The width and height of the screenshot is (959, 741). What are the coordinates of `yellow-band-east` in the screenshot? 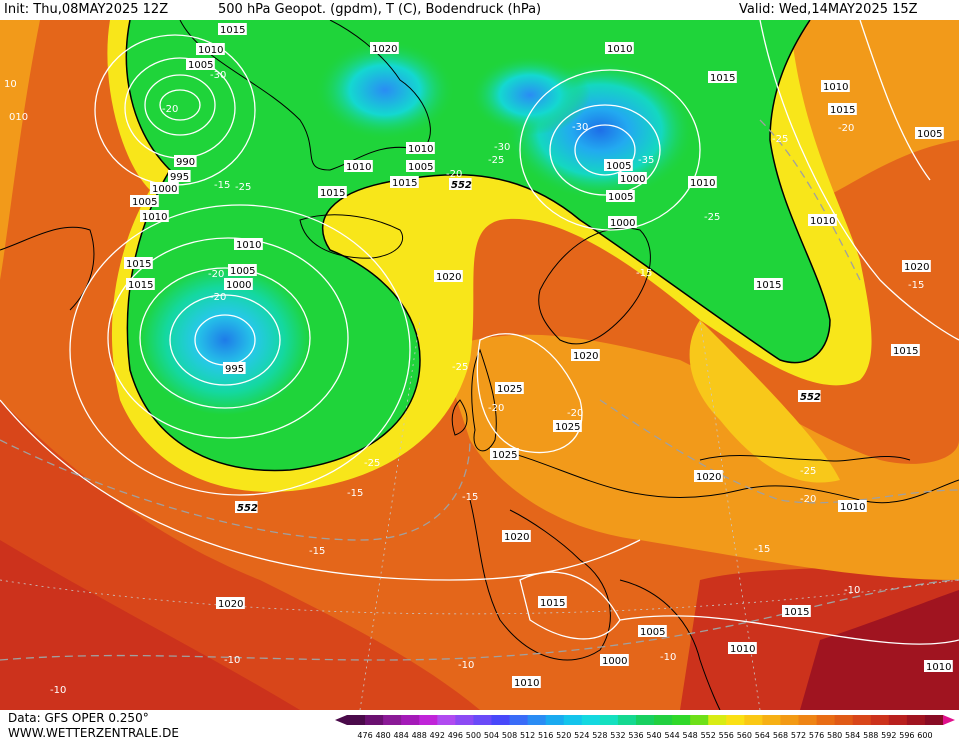 It's located at (764, 401).